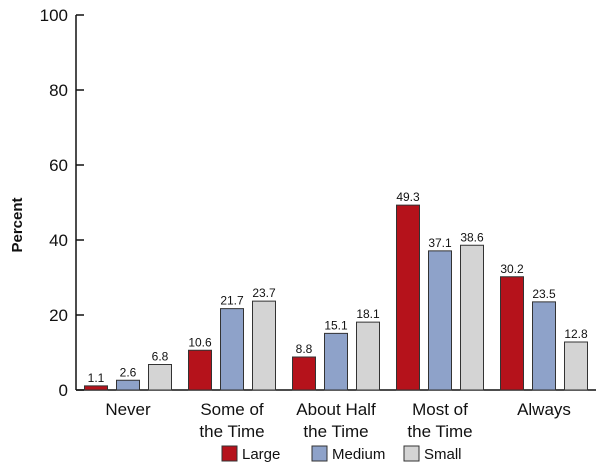 The image size is (601, 474). I want to click on legend-label-medium: Medium, so click(358, 454).